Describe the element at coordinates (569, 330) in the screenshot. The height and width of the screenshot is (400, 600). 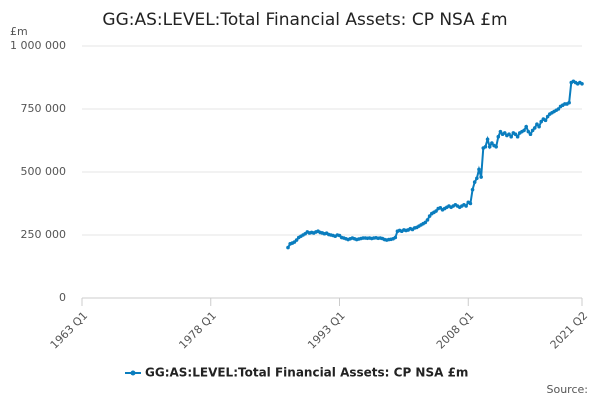
I see `x-tick-label: 2021 Q2` at that location.